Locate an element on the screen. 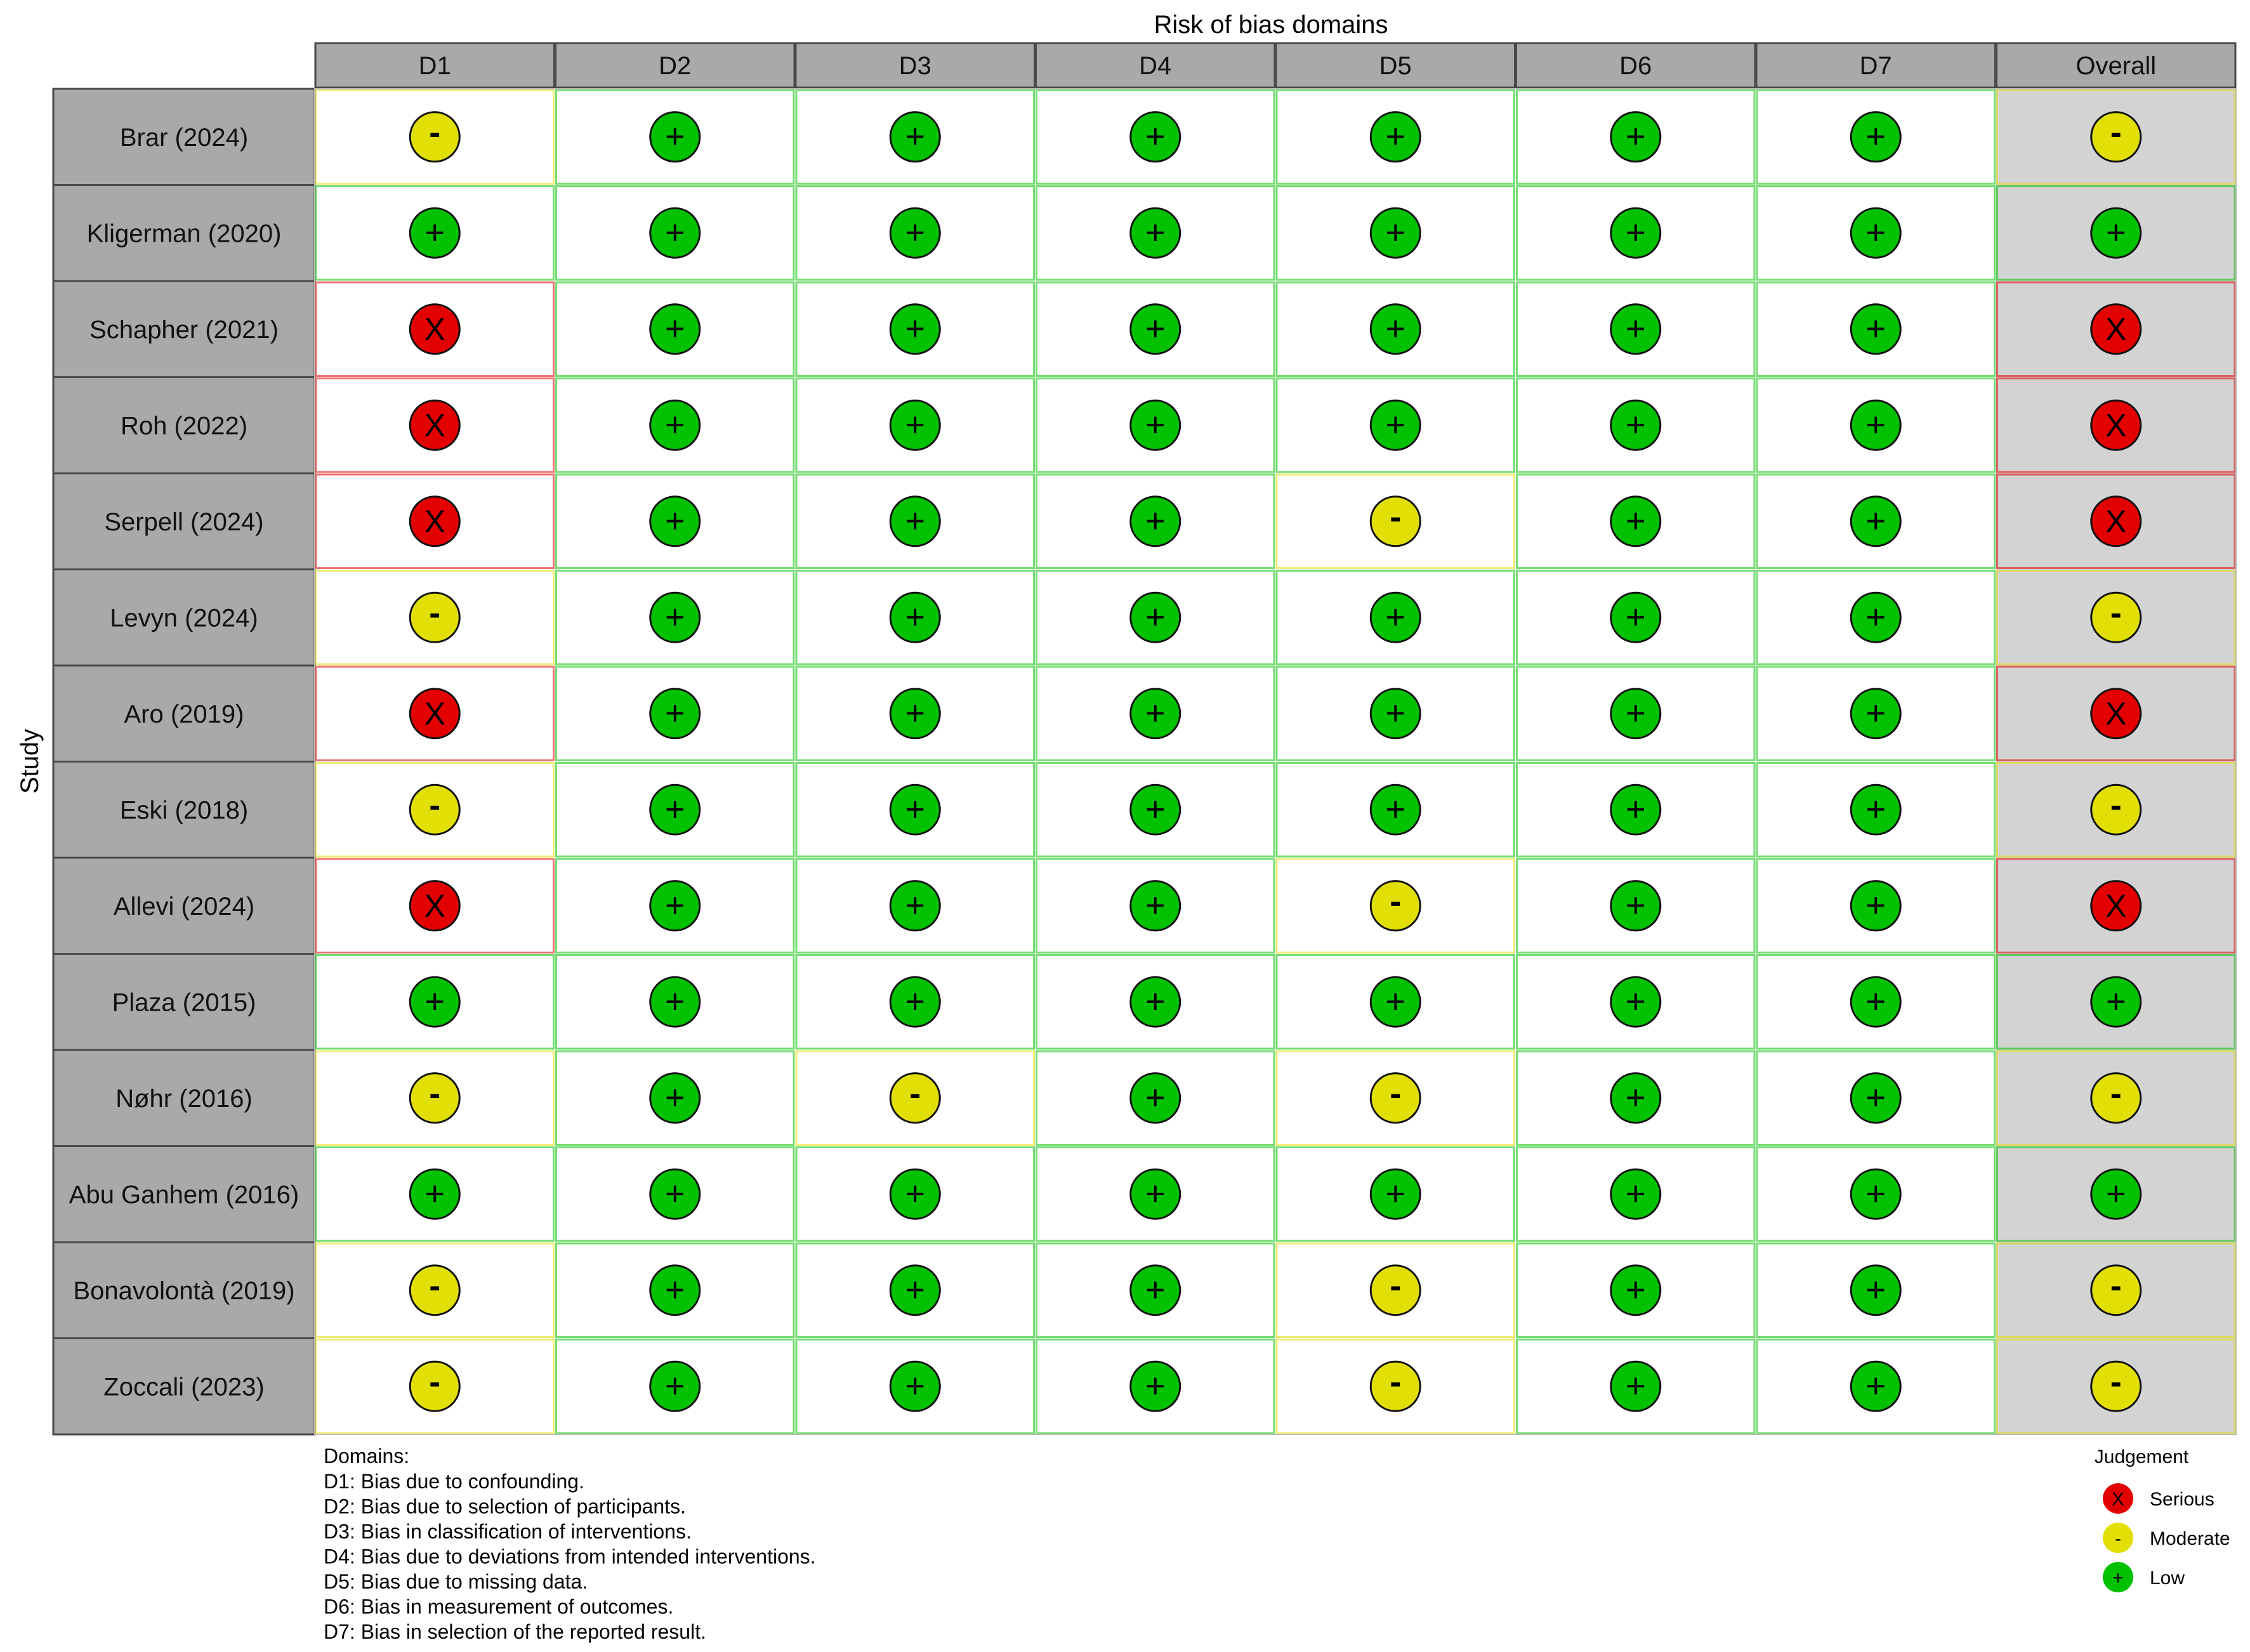 The height and width of the screenshot is (1652, 2250). judgement-low-roh-2022-d2 is located at coordinates (675, 425).